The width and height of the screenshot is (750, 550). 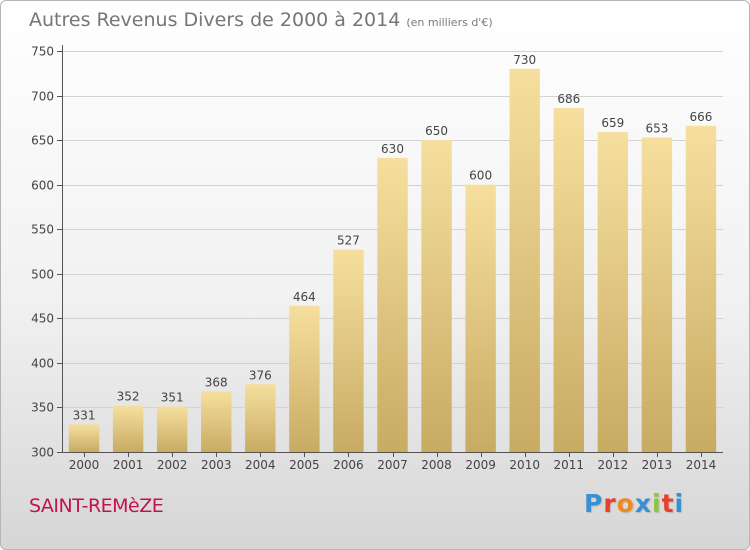 What do you see at coordinates (625, 503) in the screenshot?
I see `logo-letter: o` at bounding box center [625, 503].